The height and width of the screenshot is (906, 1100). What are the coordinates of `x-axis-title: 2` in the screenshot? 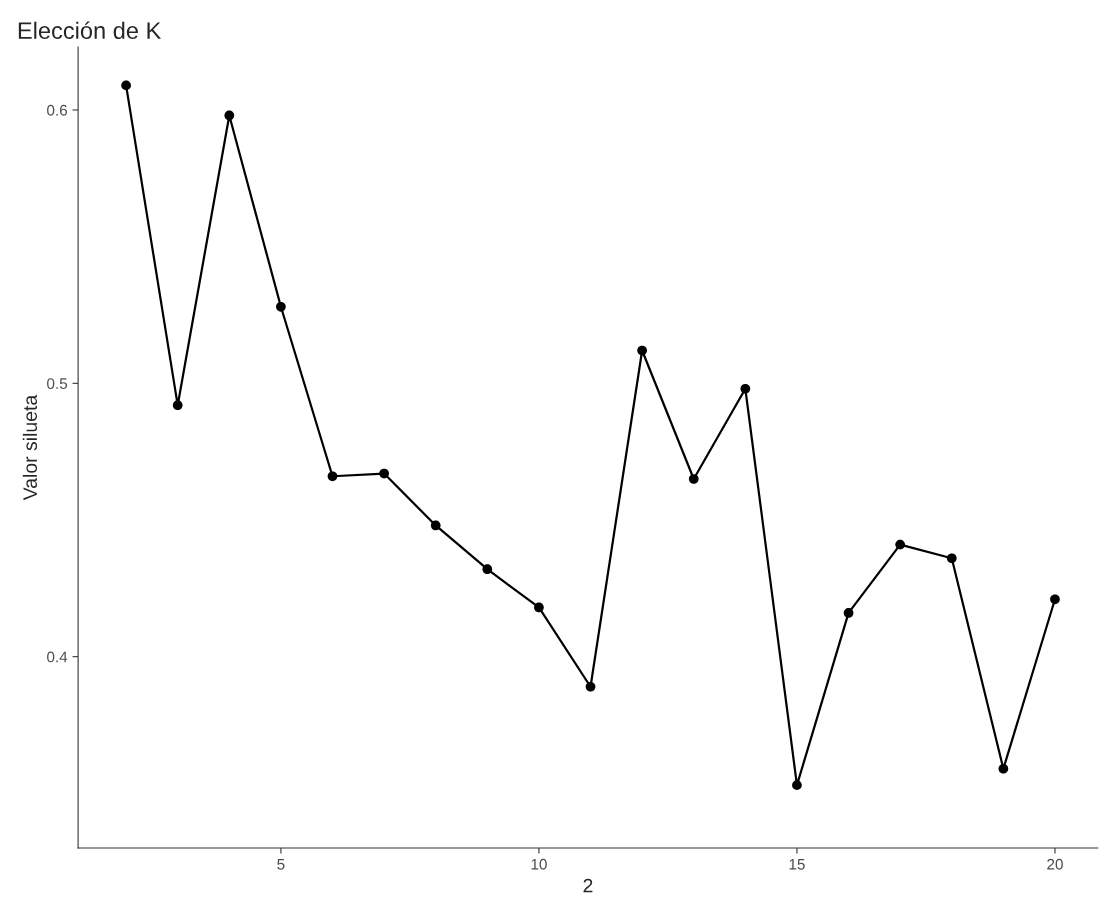 It's located at (588, 885).